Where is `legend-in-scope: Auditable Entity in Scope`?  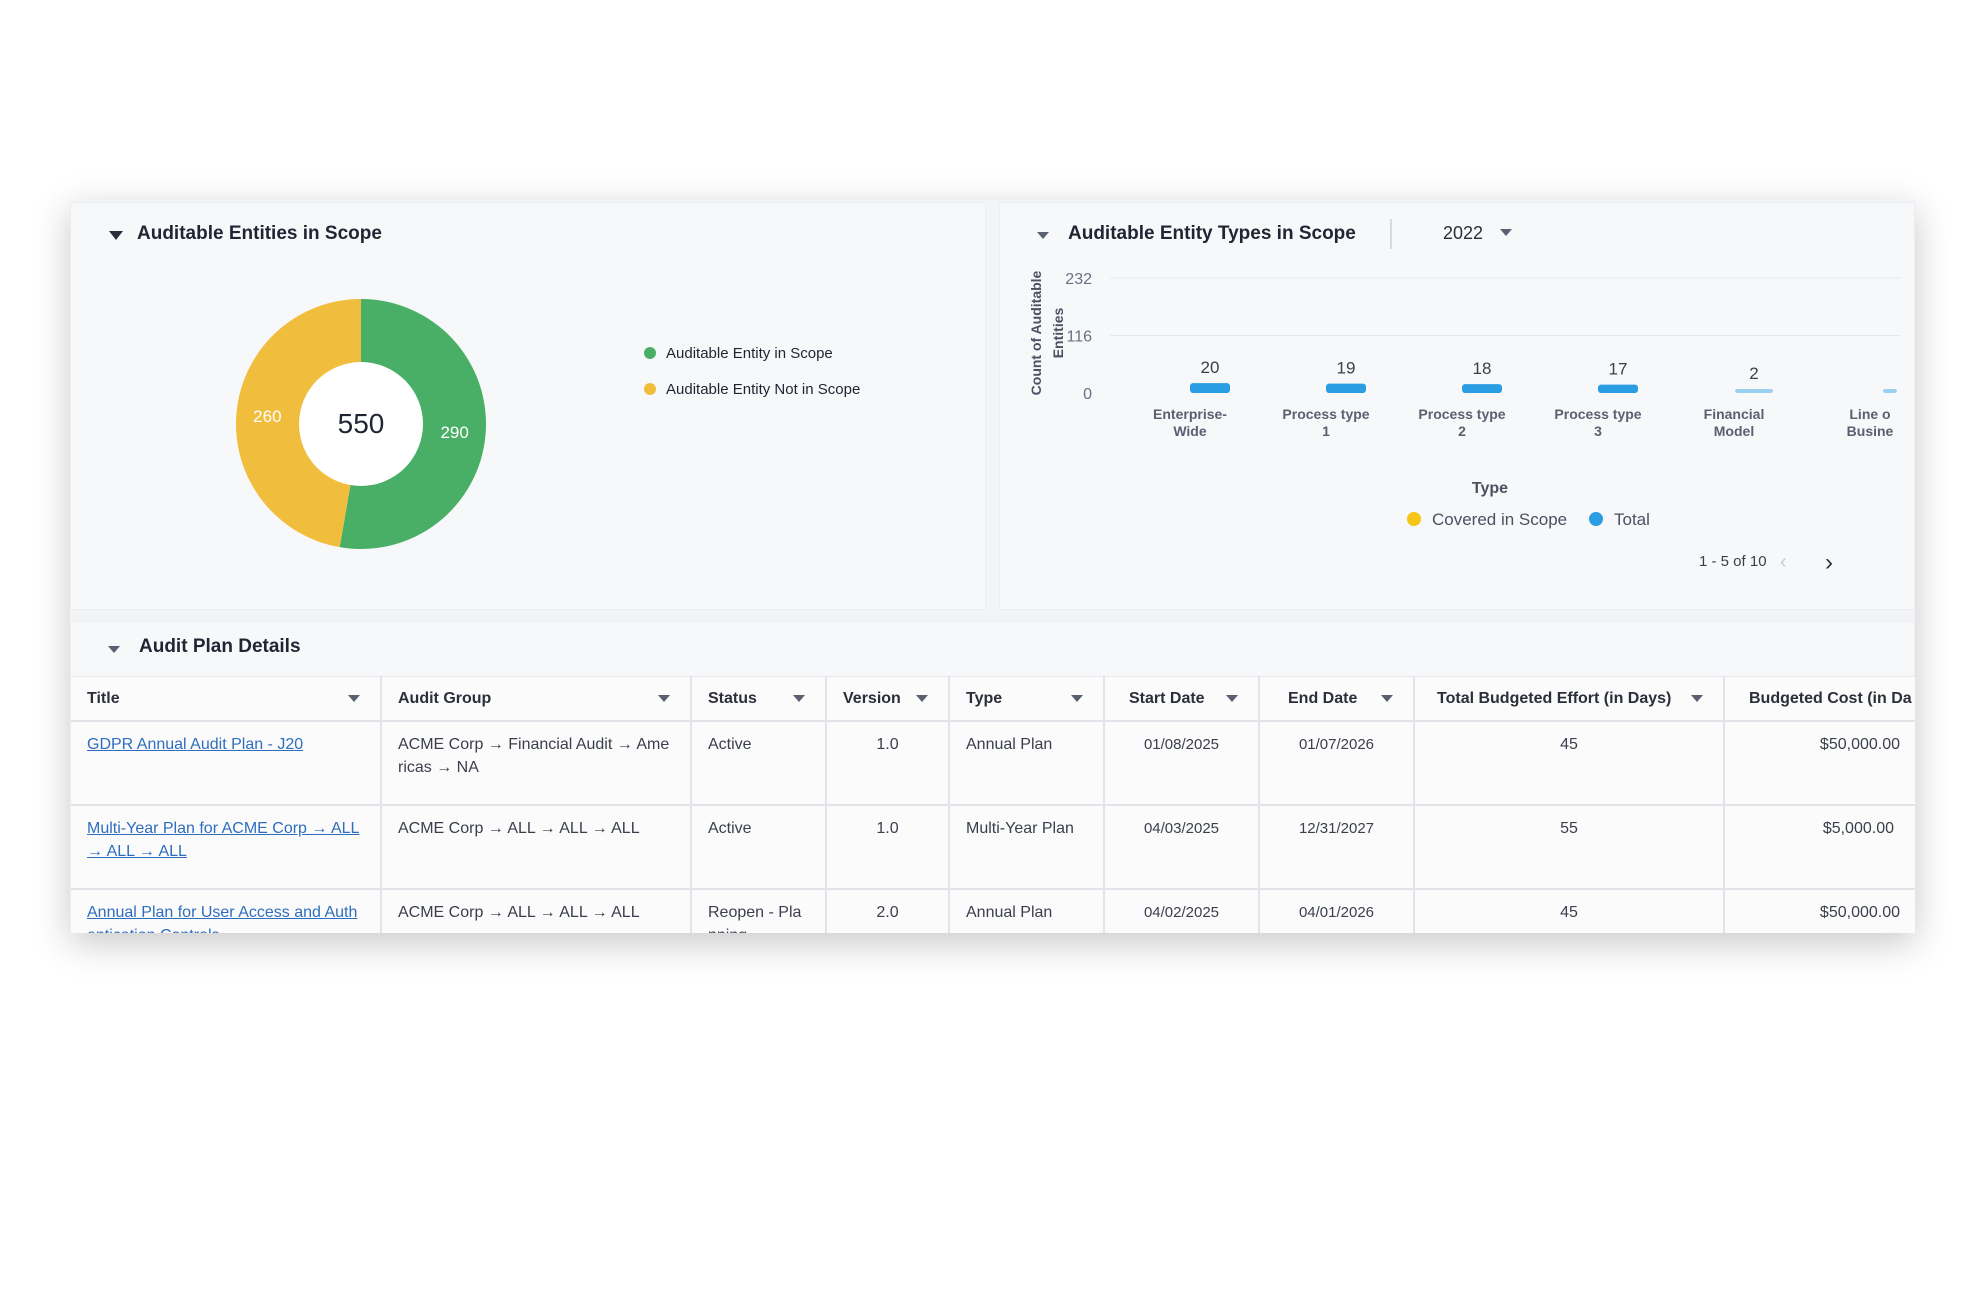 legend-in-scope: Auditable Entity in Scope is located at coordinates (738, 353).